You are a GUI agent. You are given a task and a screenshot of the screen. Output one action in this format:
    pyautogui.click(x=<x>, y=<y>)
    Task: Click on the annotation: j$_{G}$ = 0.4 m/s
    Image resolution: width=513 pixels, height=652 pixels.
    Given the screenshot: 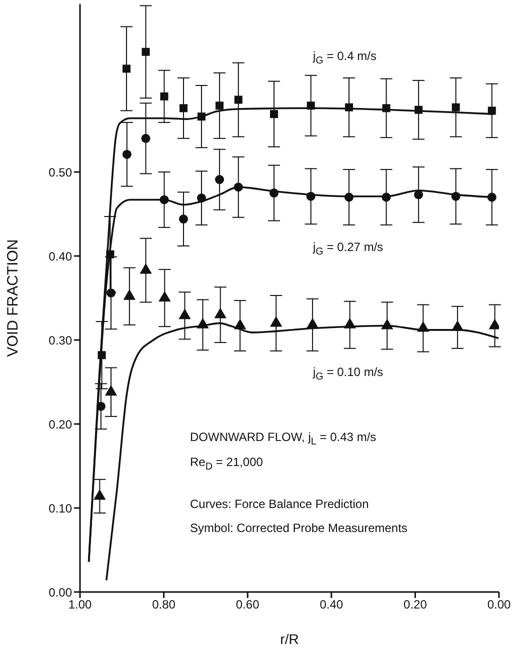 What is the action you would take?
    pyautogui.click(x=344, y=57)
    